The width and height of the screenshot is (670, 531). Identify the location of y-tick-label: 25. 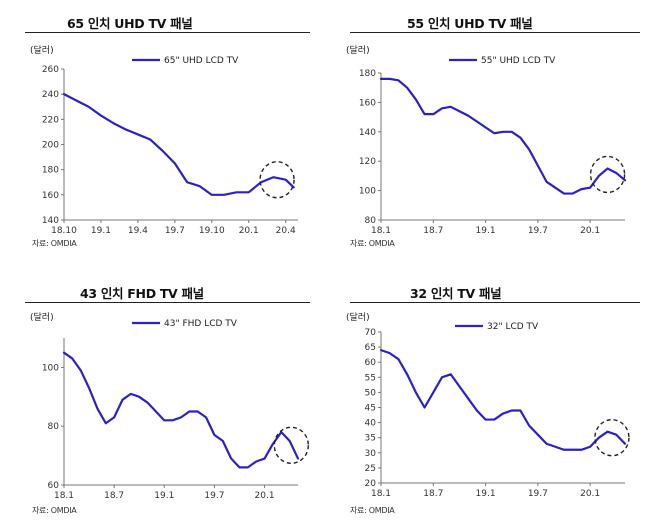
(370, 469).